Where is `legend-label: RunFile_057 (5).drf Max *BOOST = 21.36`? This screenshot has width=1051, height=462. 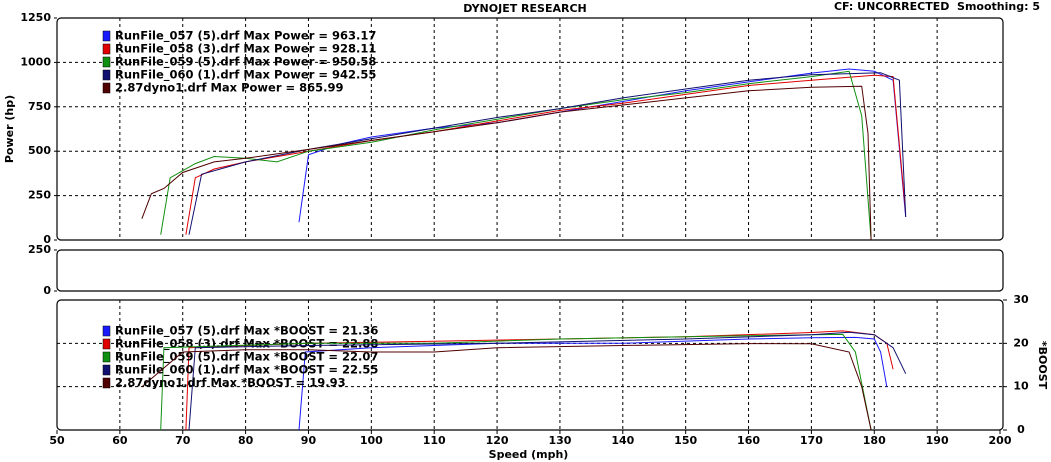
legend-label: RunFile_057 (5).drf Max *BOOST = 21.36 is located at coordinates (246, 331).